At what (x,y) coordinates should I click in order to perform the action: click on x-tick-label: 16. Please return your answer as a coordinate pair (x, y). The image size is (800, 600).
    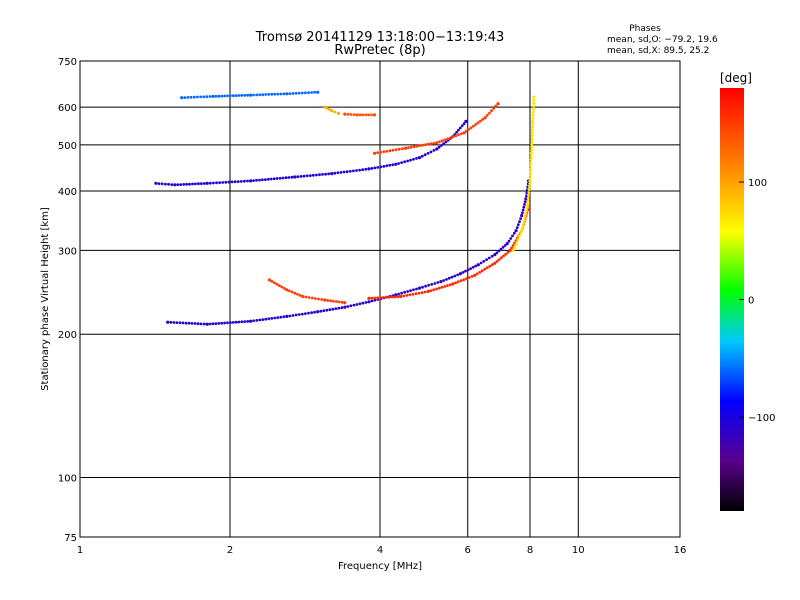
    Looking at the image, I should click on (680, 550).